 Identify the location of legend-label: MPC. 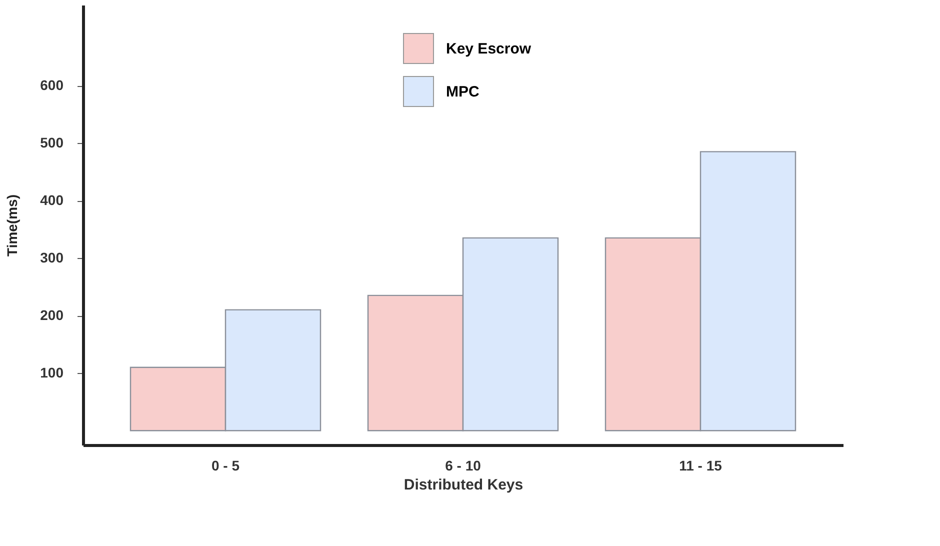
(463, 92).